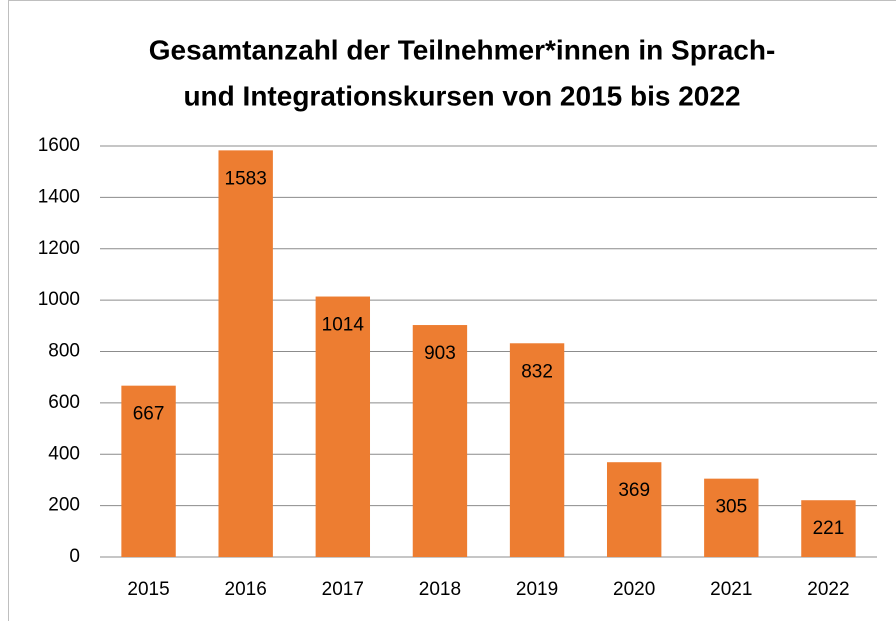 Image resolution: width=896 pixels, height=621 pixels. Describe the element at coordinates (64, 402) in the screenshot. I see `y-tick-label: 600` at that location.